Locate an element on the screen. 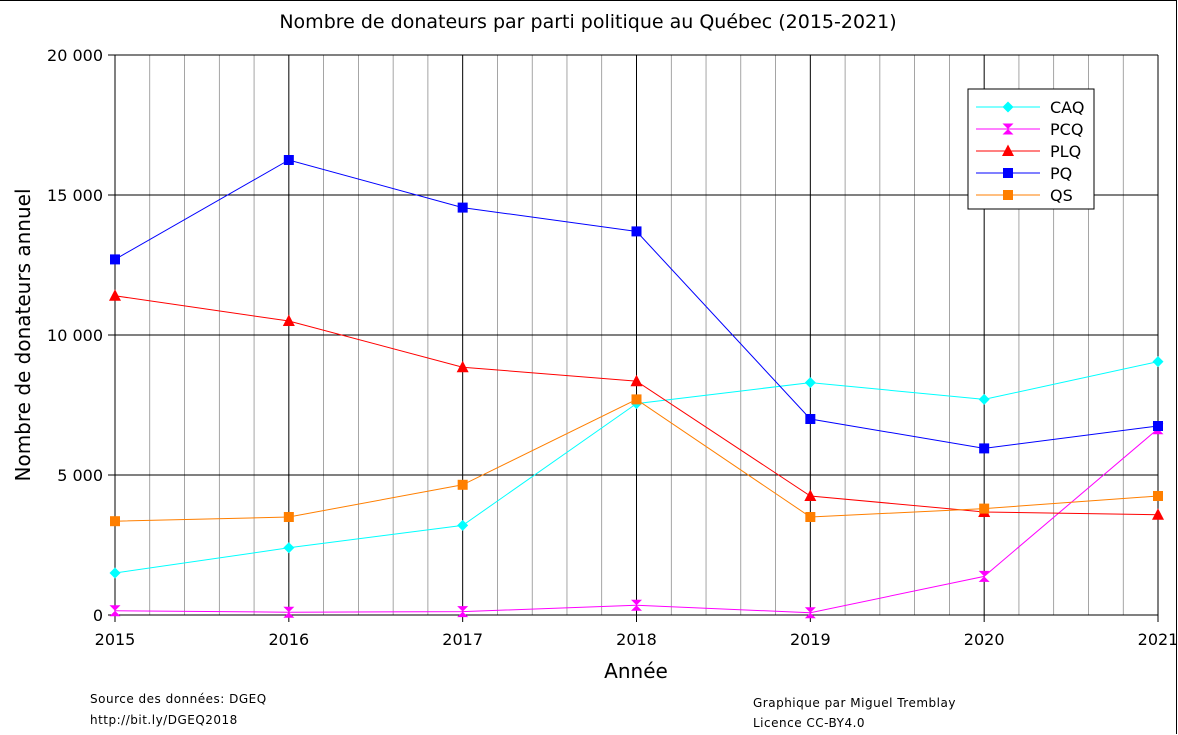 This screenshot has width=1178, height=735. legend-label-qs: QS is located at coordinates (1061, 195).